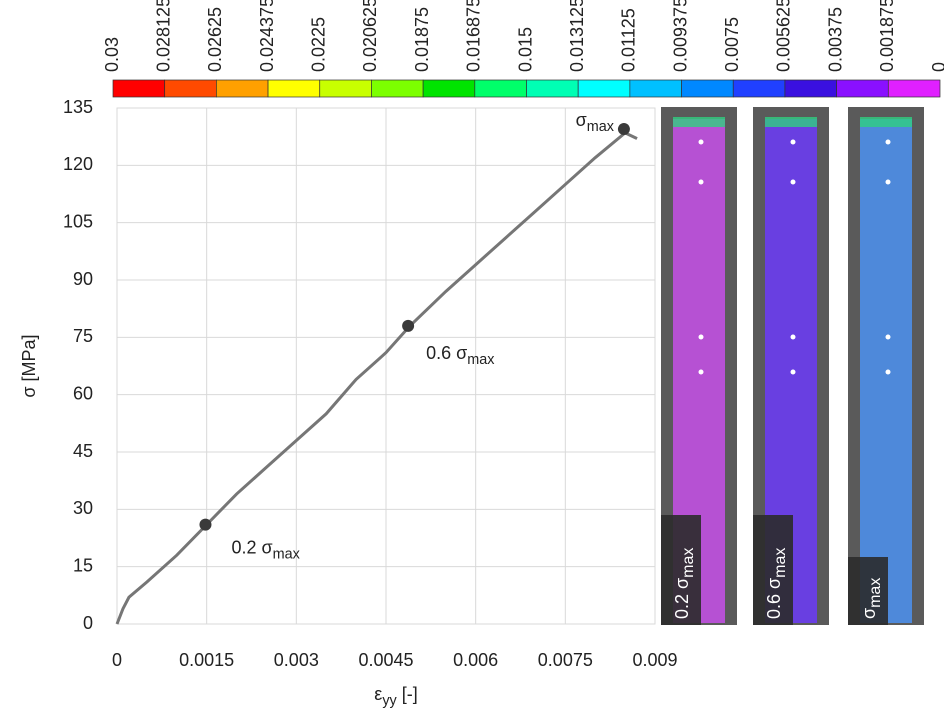 Image resolution: width=944 pixels, height=719 pixels. Describe the element at coordinates (163, 36) in the screenshot. I see `colorbar-tick-label: 0.028125` at that location.